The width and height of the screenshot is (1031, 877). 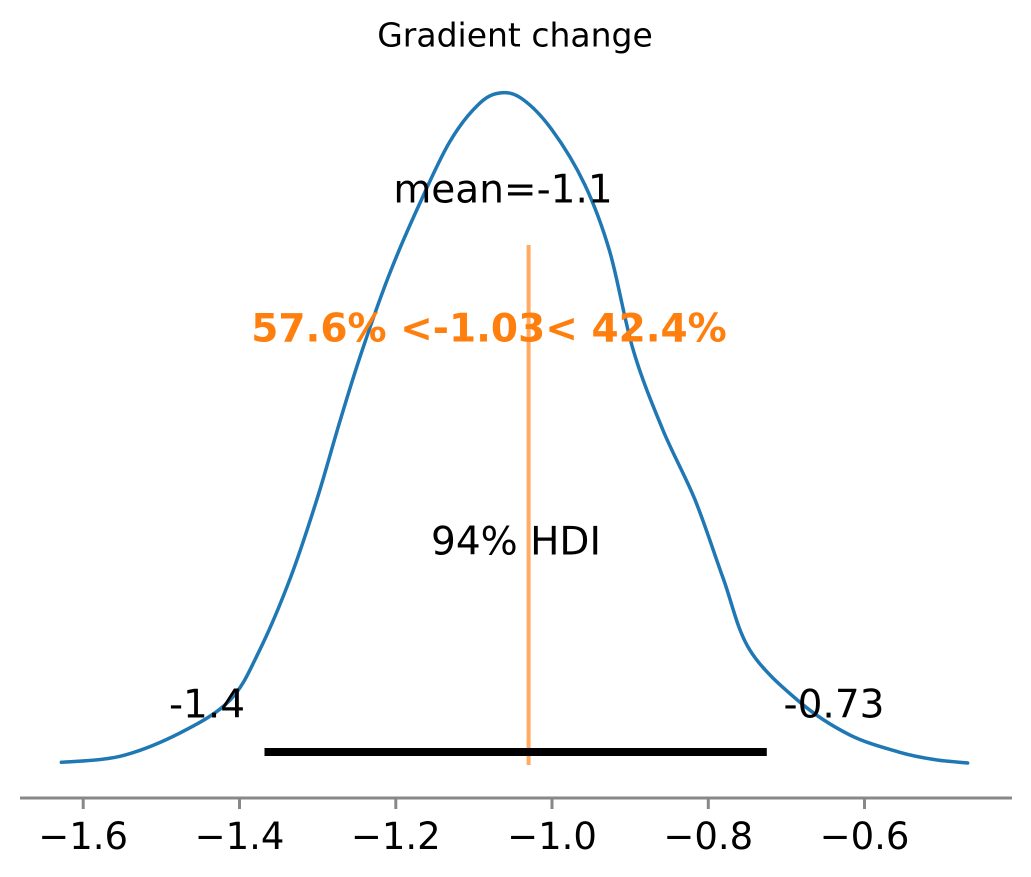 I want to click on x-tick-label: −0.8, so click(x=708, y=836).